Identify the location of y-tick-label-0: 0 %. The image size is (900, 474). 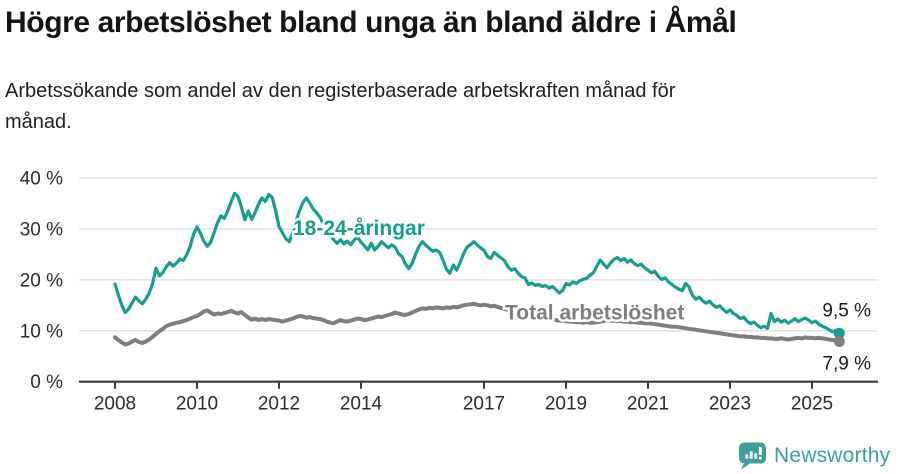
(46, 382).